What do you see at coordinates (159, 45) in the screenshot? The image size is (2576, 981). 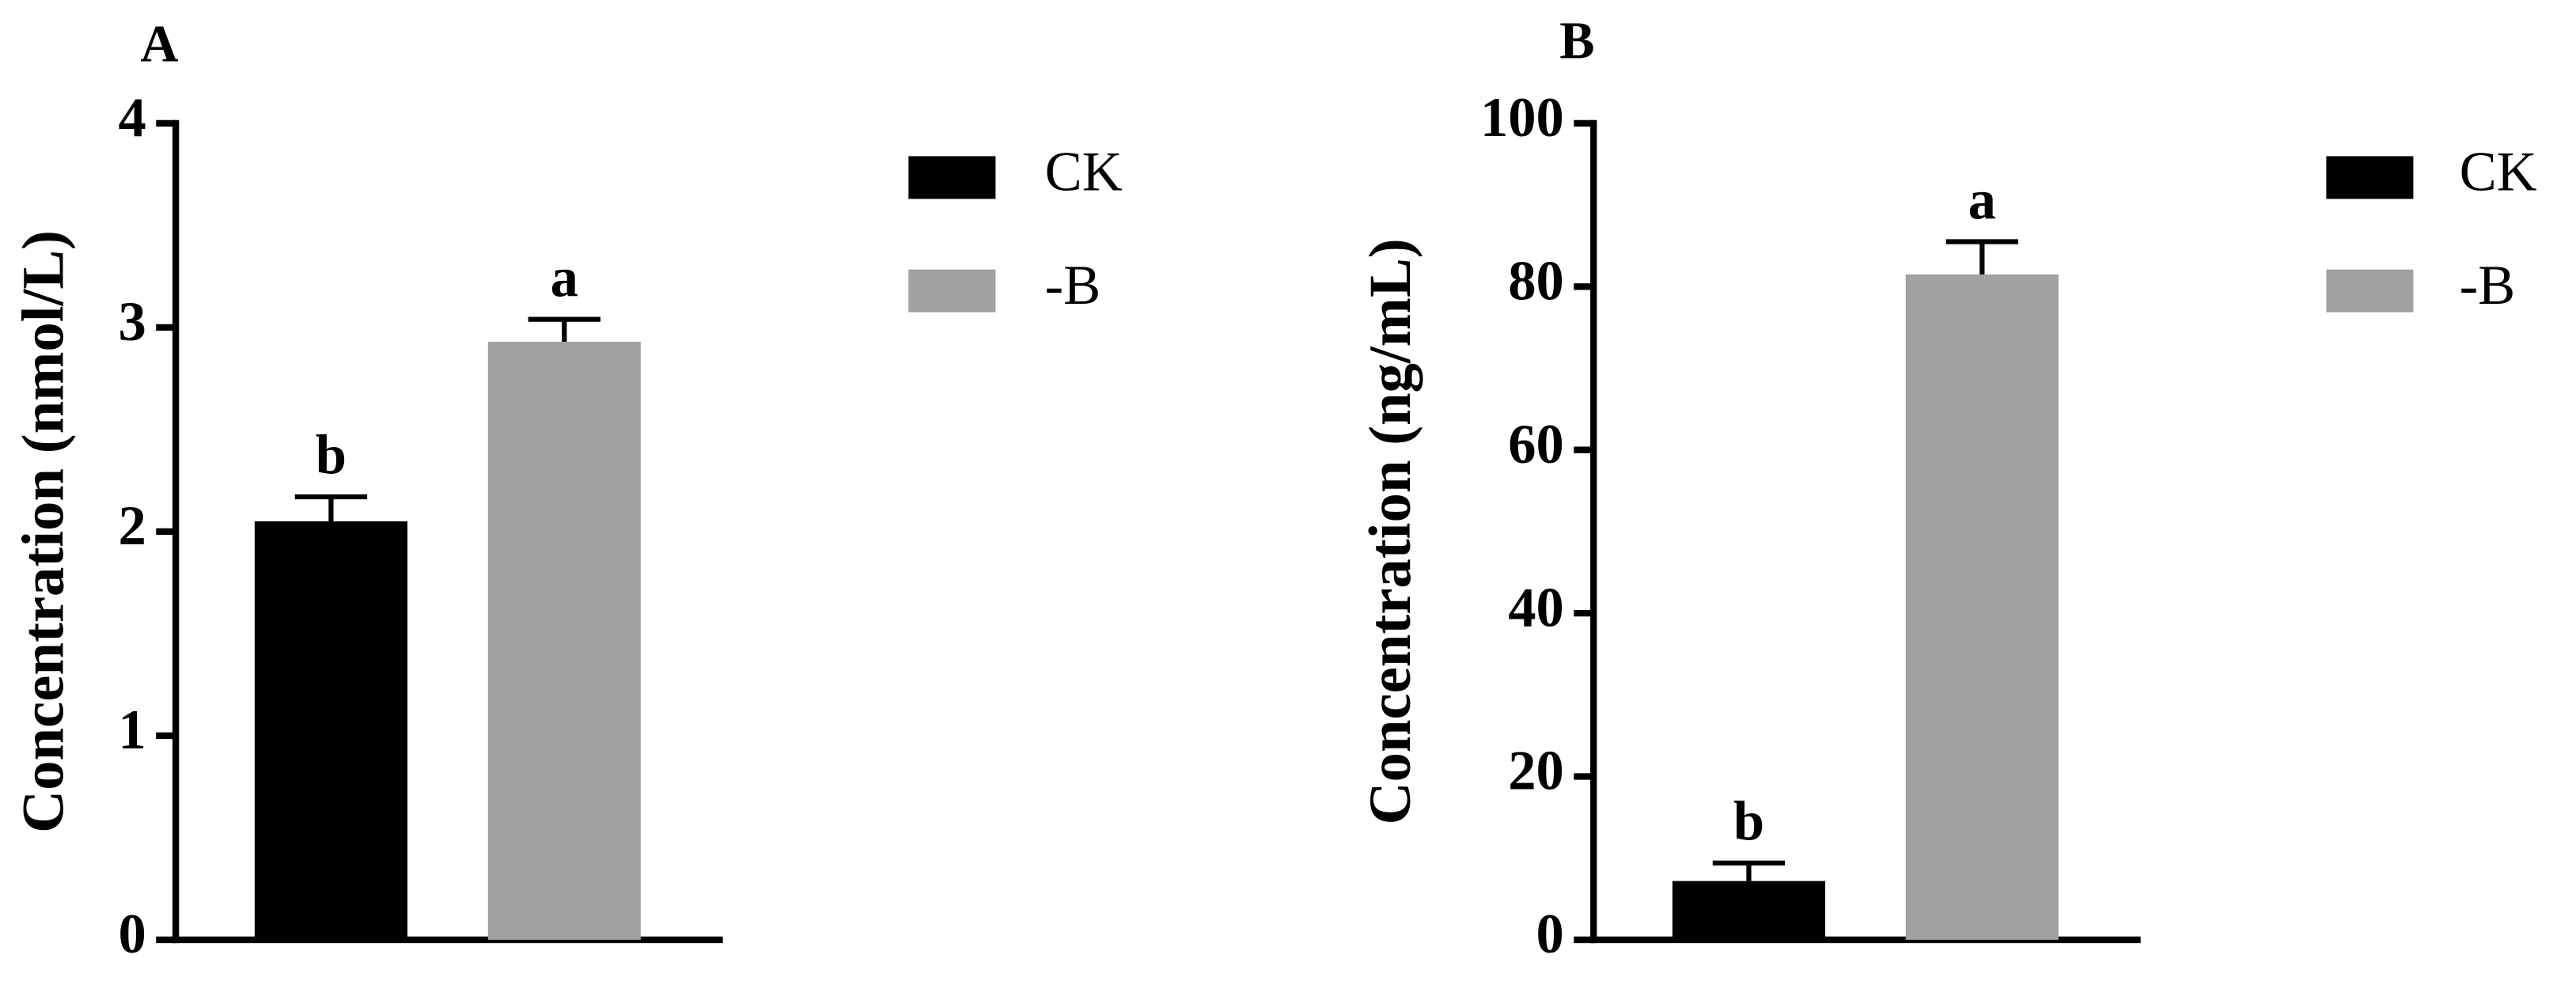 I see `panel-title: A` at bounding box center [159, 45].